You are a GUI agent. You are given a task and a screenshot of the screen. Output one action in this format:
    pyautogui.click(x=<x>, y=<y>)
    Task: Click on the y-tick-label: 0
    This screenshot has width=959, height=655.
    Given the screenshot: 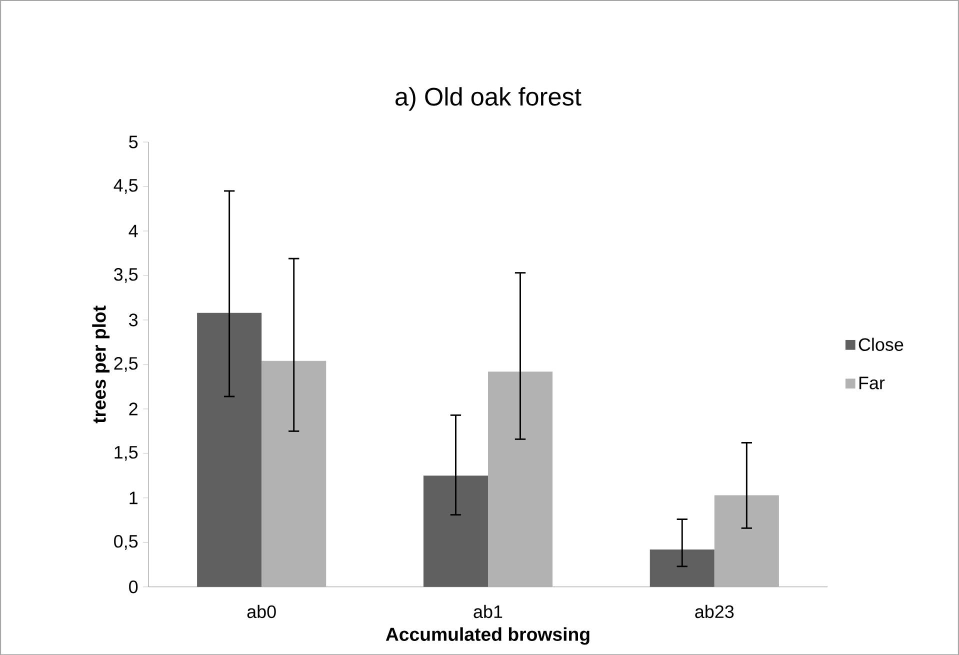 What is the action you would take?
    pyautogui.click(x=133, y=587)
    